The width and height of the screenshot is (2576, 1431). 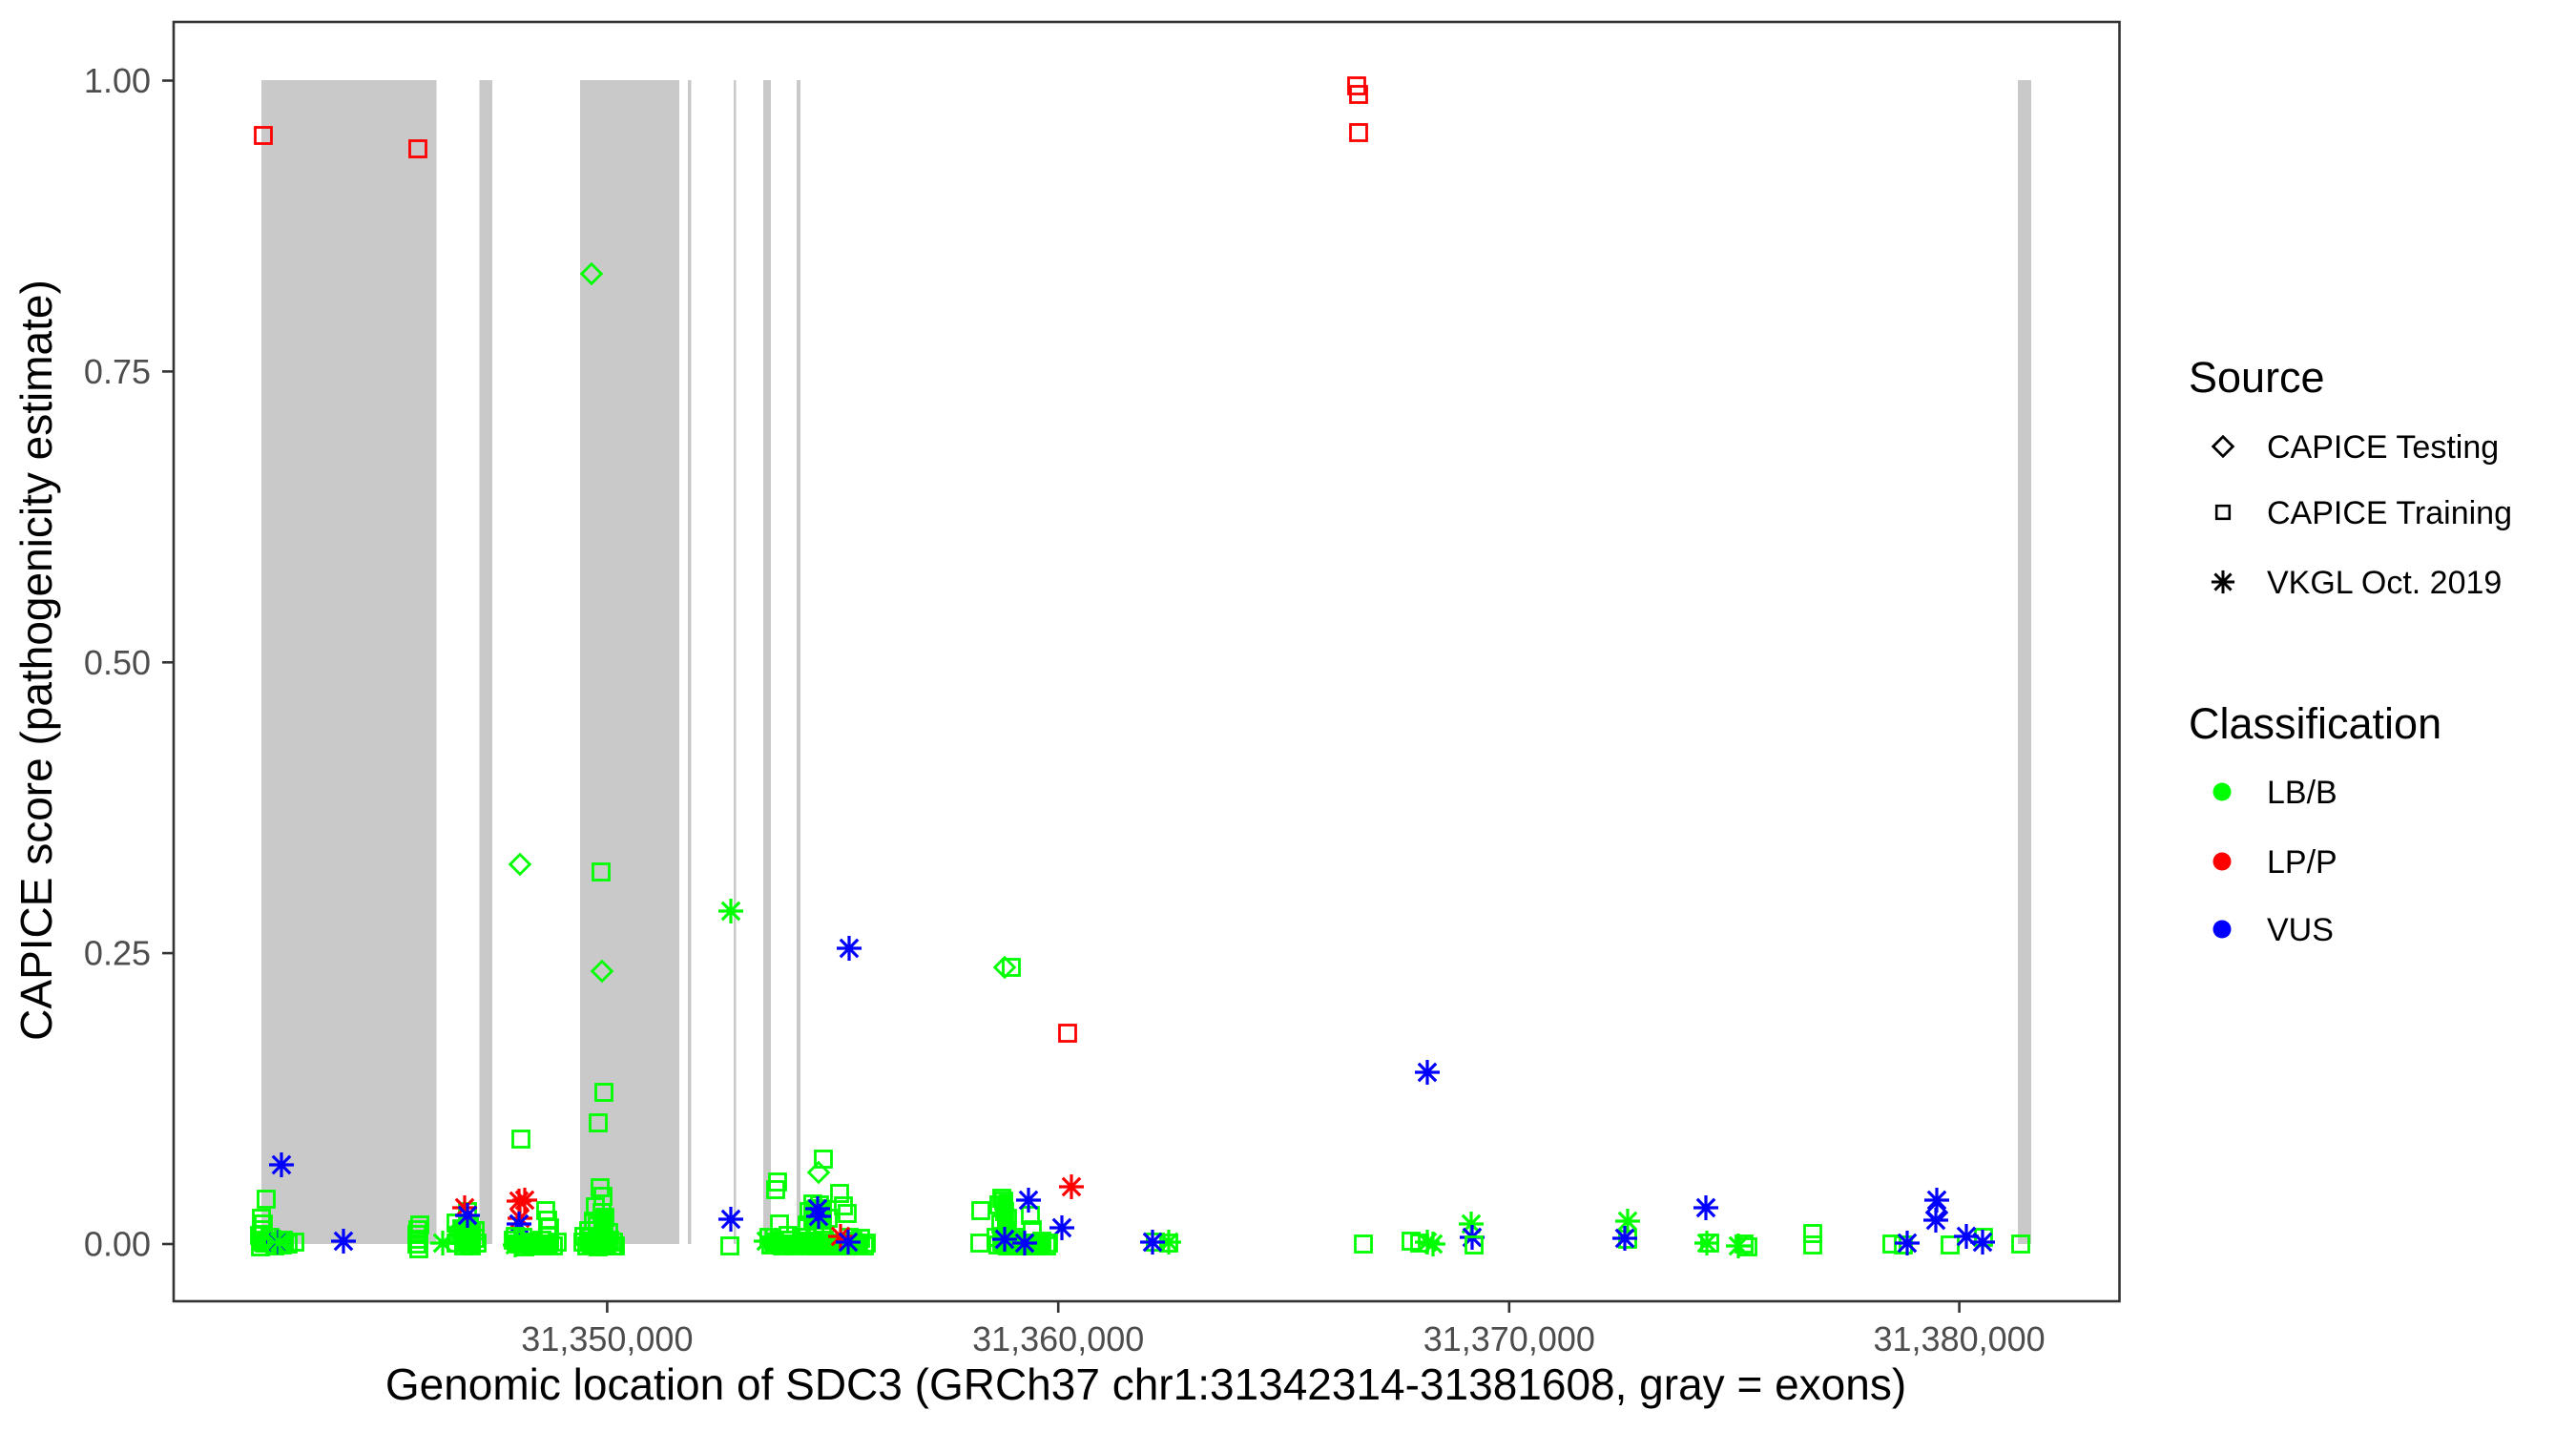 What do you see at coordinates (117, 371) in the screenshot?
I see `svg-text: 0.75` at bounding box center [117, 371].